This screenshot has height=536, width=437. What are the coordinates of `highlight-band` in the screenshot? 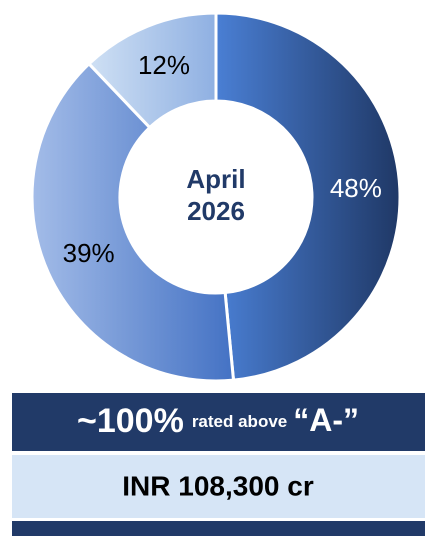 It's located at (218, 422).